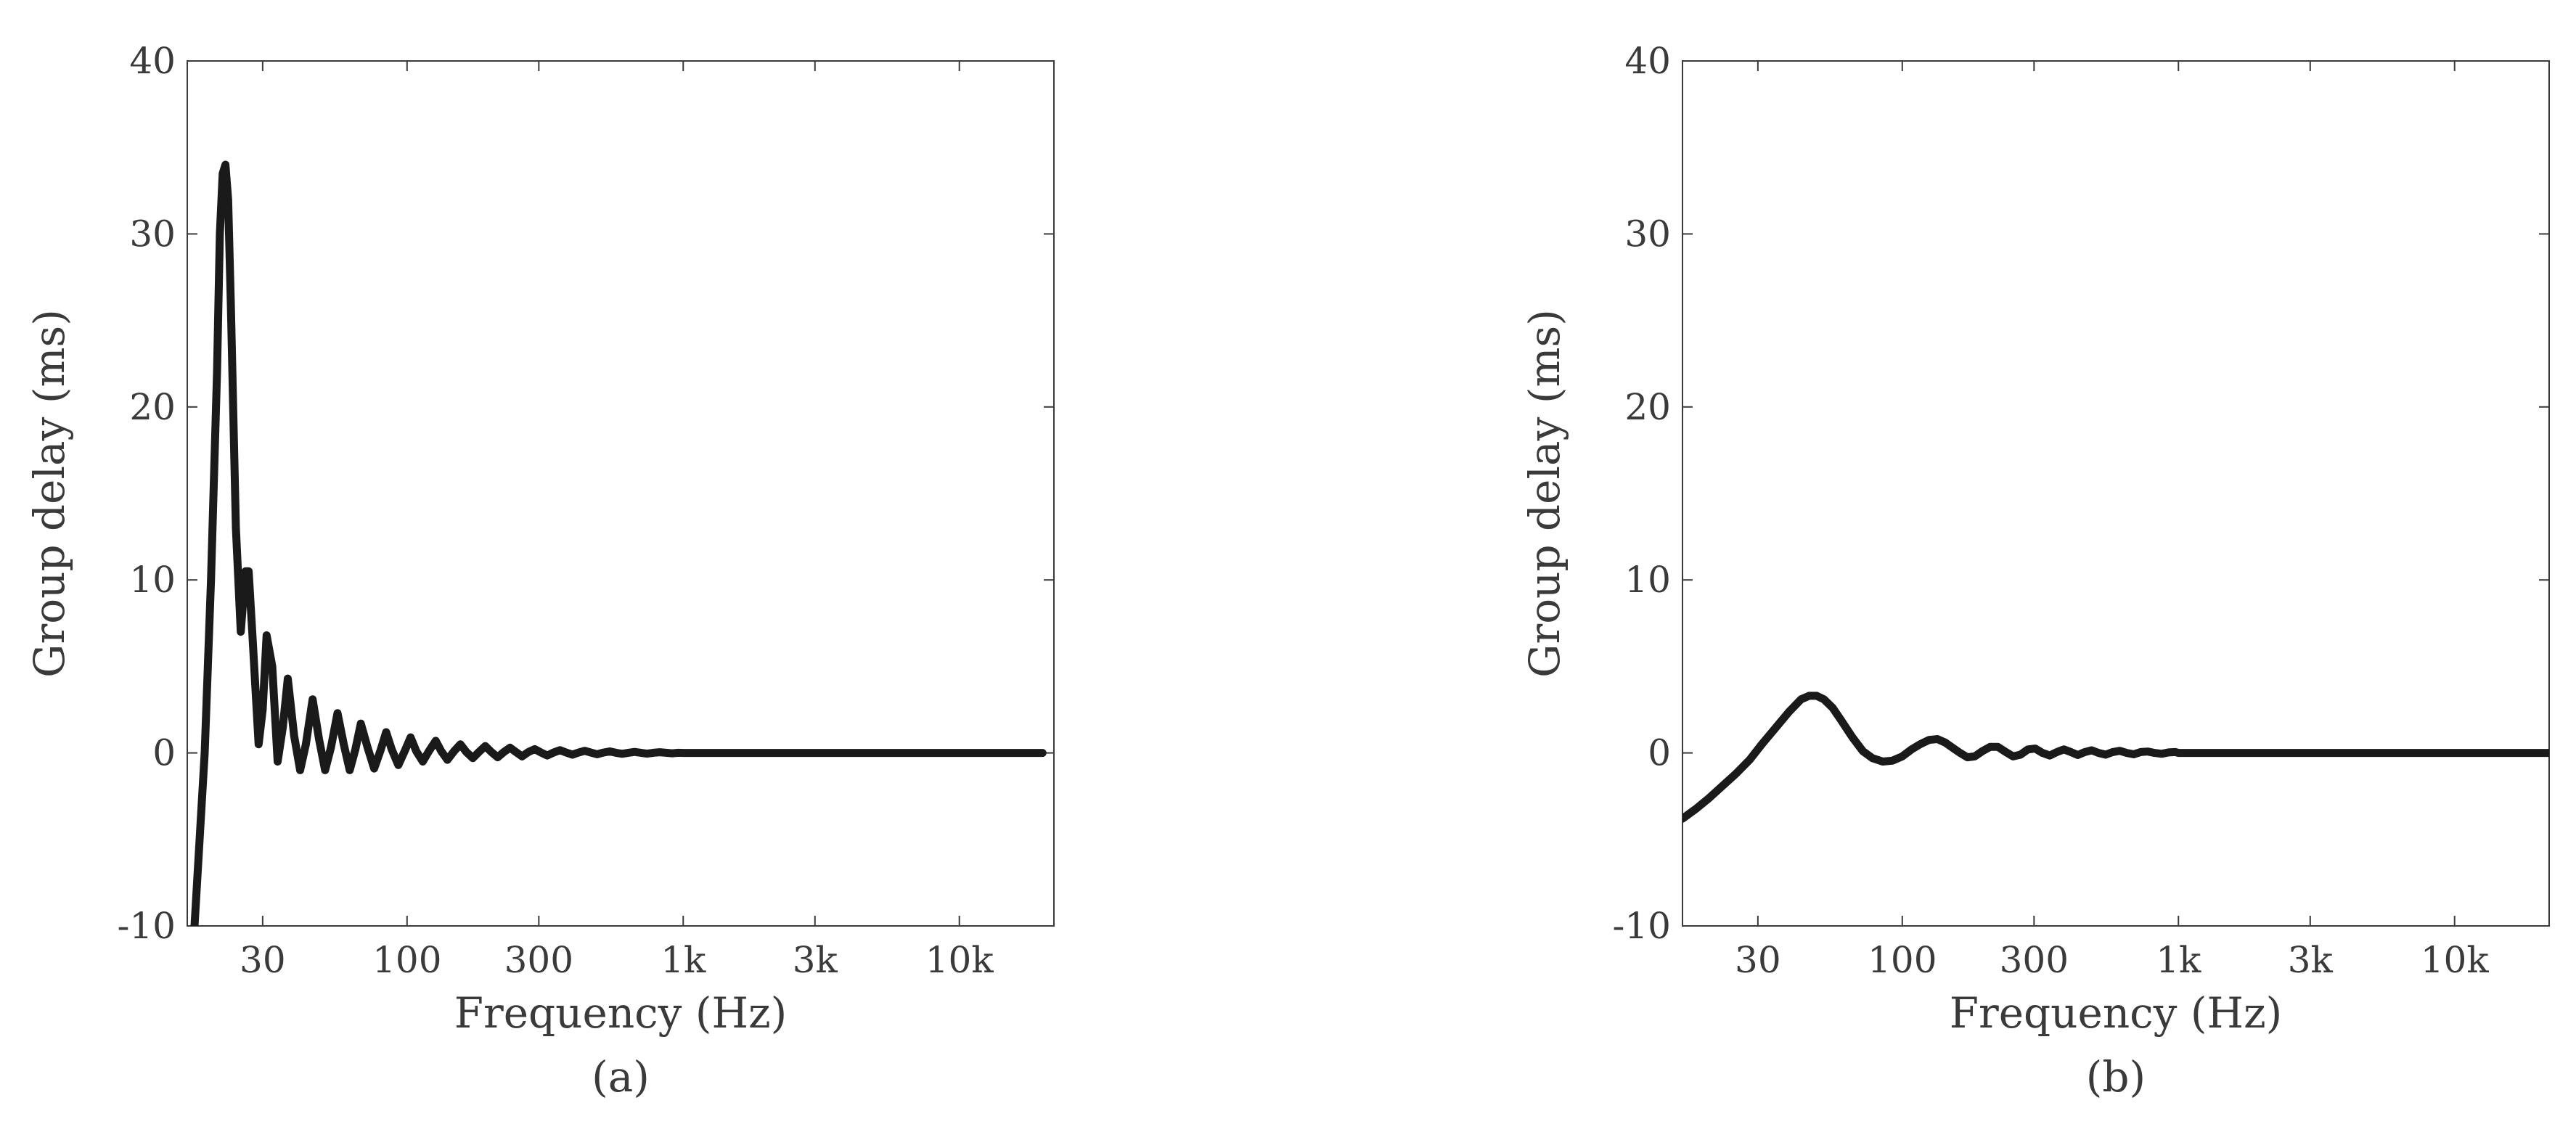 The image size is (2576, 1132). Describe the element at coordinates (621, 1077) in the screenshot. I see `panel-label: (a)` at that location.